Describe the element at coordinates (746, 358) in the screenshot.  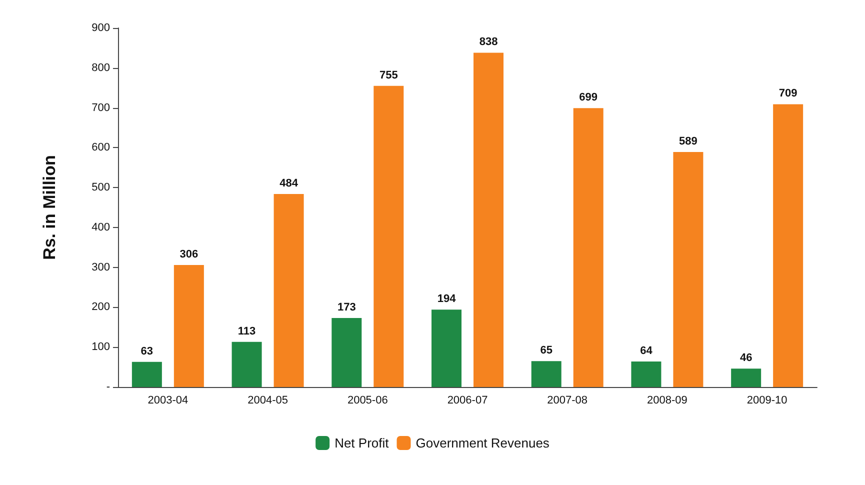
I see `data-label: 46` at that location.